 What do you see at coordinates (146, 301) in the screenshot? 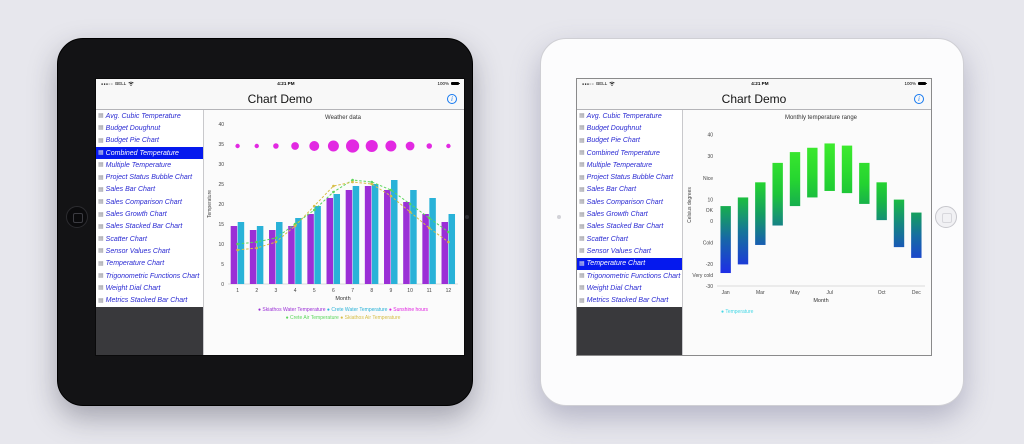
I see `sidebar-item-label: Metrics Stacked Bar Chart` at bounding box center [146, 301].